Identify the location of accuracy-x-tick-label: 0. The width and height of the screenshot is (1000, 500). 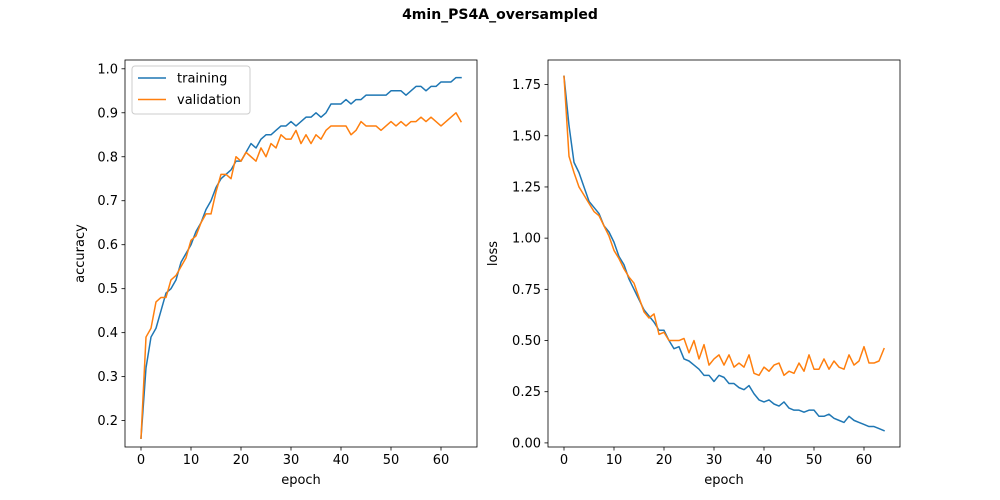
(141, 460).